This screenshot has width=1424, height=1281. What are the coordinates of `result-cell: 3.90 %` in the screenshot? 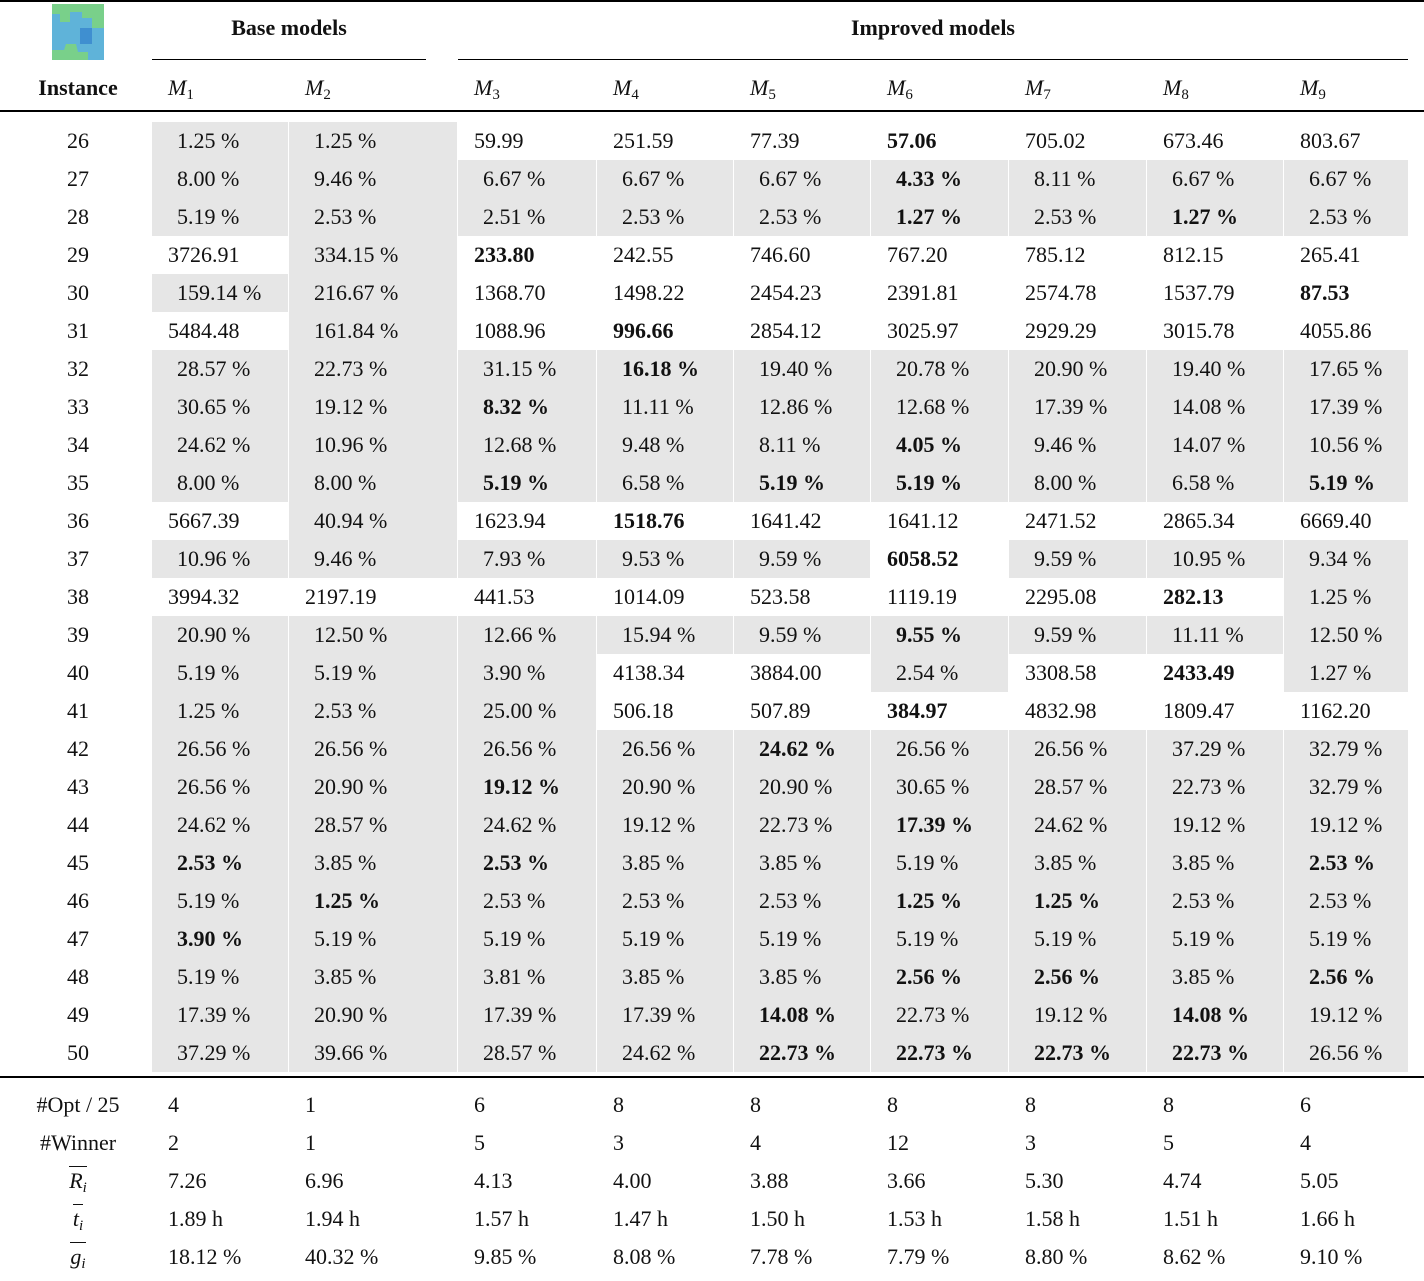 It's located at (527, 673).